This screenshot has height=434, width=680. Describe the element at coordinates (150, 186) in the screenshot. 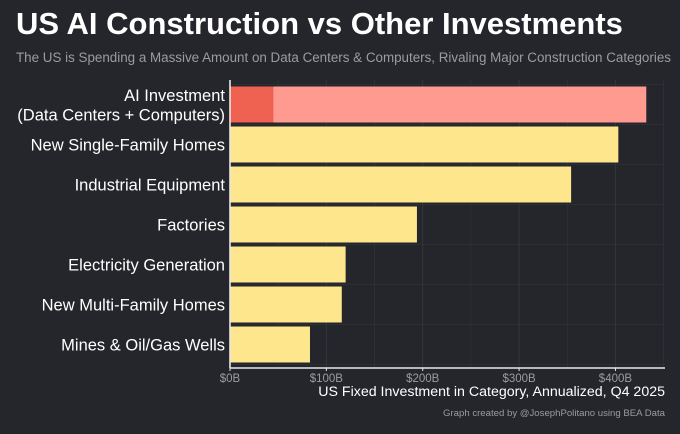

I see `category-label: Industrial Equipment` at that location.